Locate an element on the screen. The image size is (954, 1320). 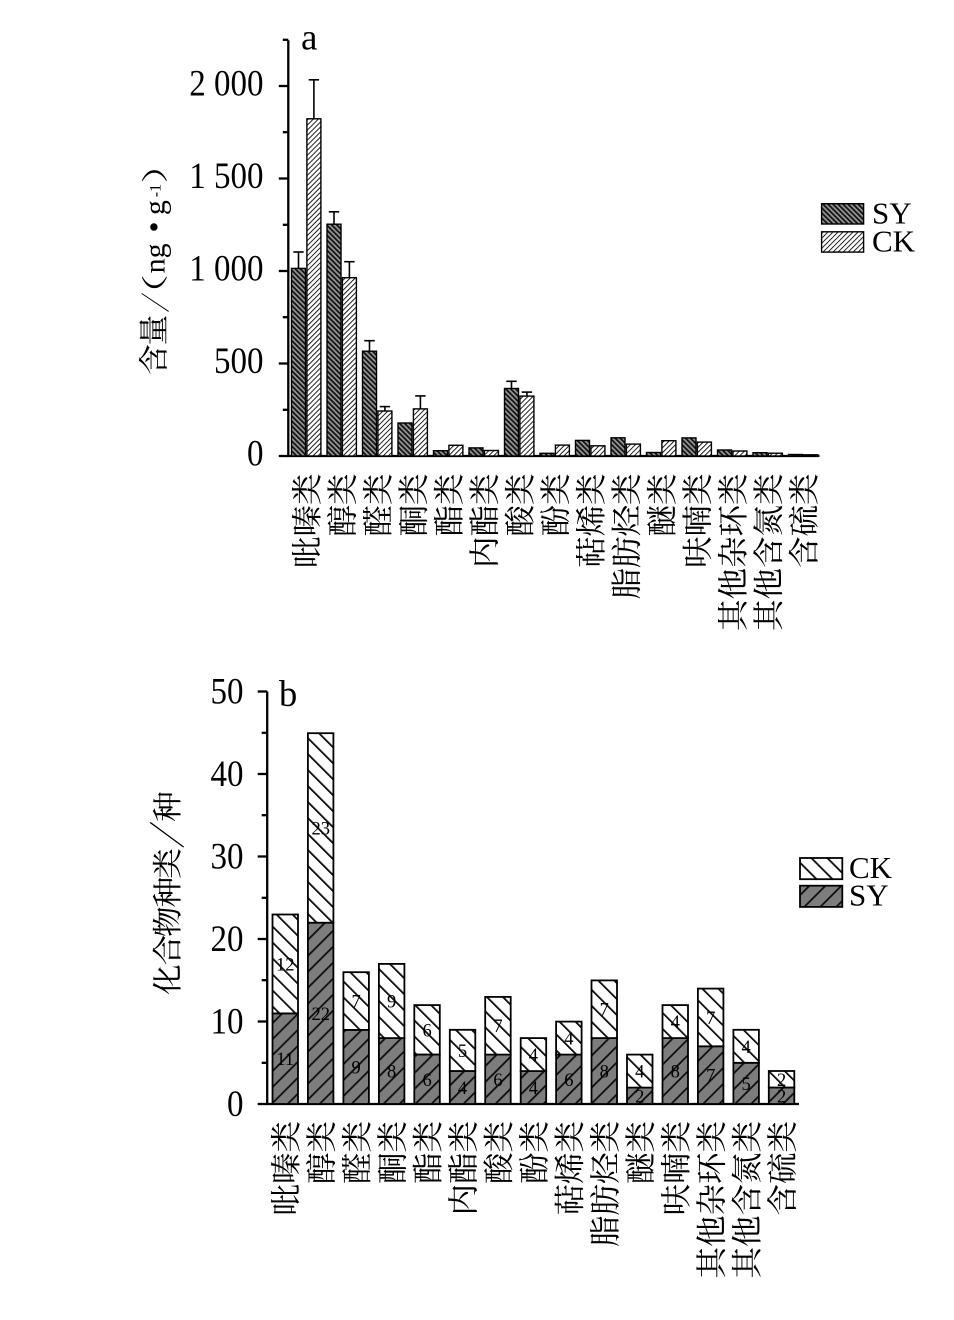
svg-text: 23 is located at coordinates (320, 830).